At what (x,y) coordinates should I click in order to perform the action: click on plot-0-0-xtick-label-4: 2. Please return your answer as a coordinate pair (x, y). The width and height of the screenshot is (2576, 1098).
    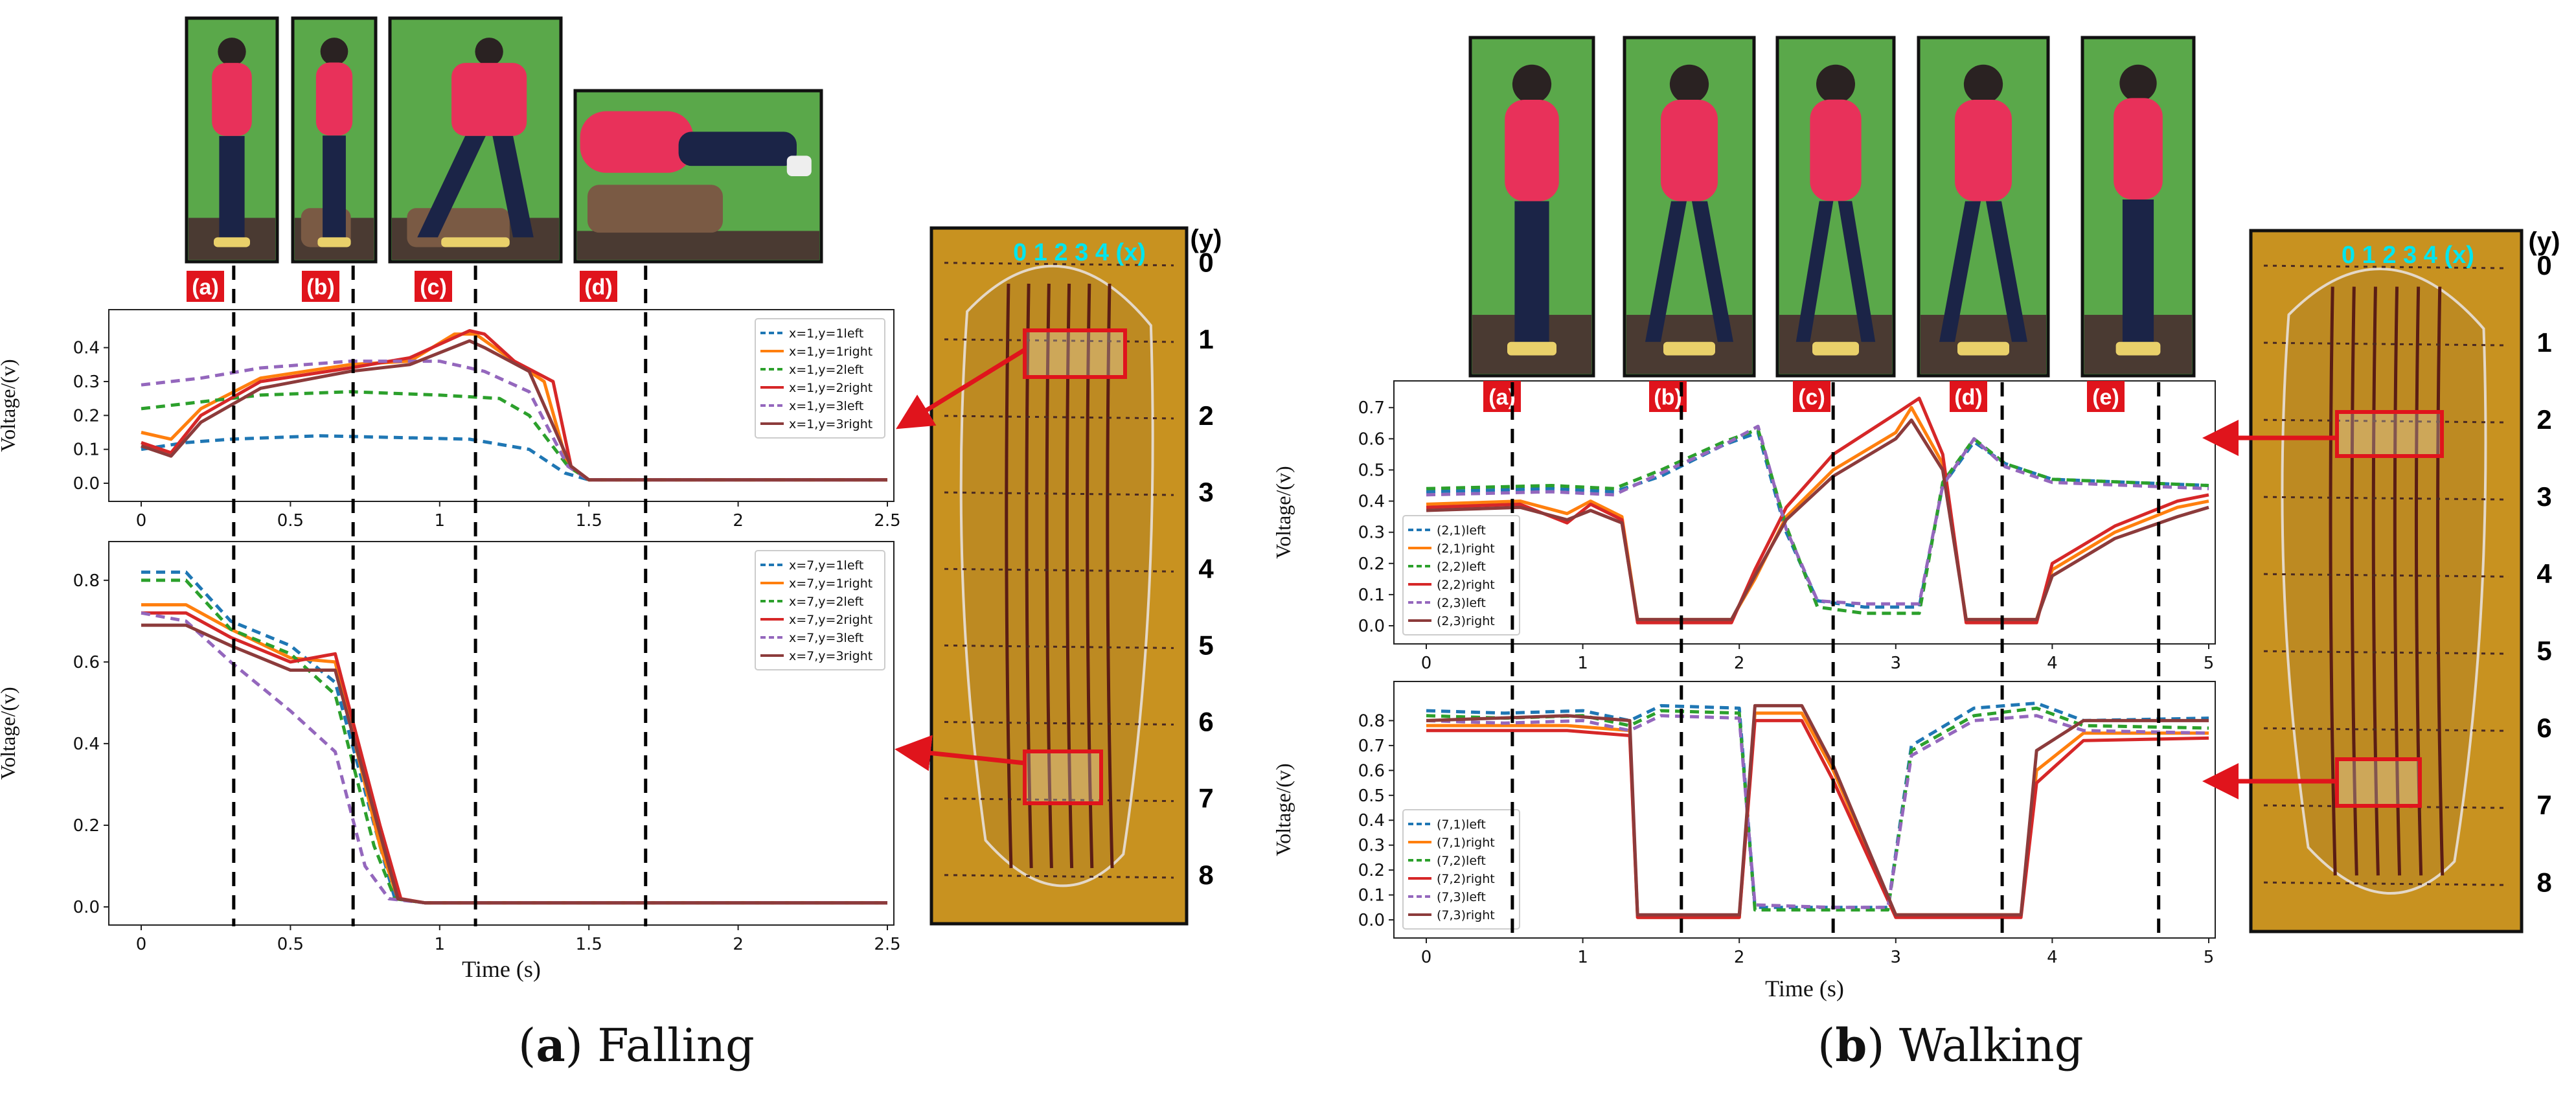
    Looking at the image, I should click on (739, 521).